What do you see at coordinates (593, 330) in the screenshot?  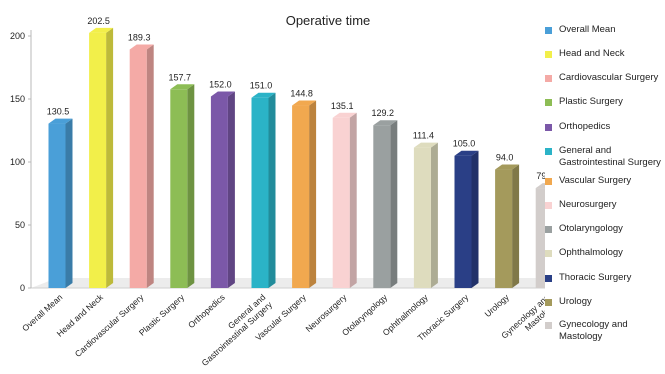 I see `legend-label: Gynecology and Mastology` at bounding box center [593, 330].